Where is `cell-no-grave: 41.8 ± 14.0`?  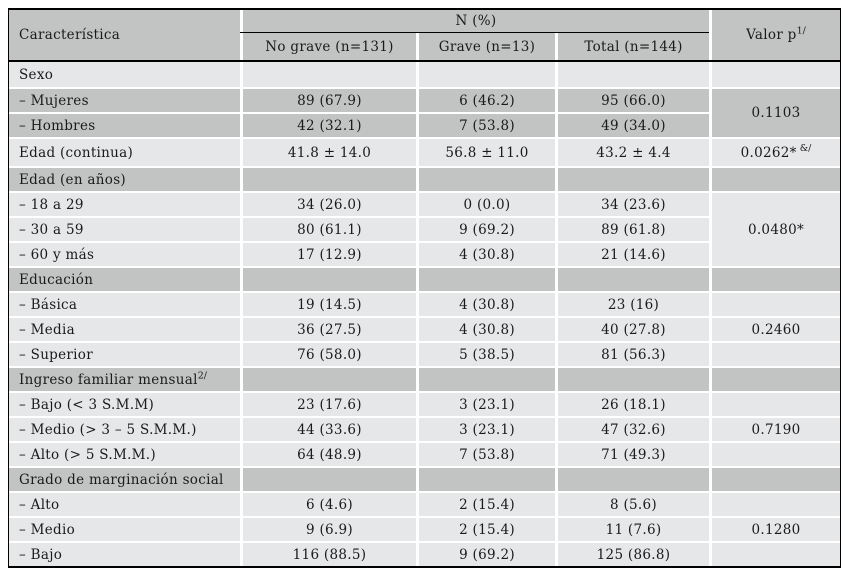
cell-no-grave: 41.8 ± 14.0 is located at coordinates (328, 151).